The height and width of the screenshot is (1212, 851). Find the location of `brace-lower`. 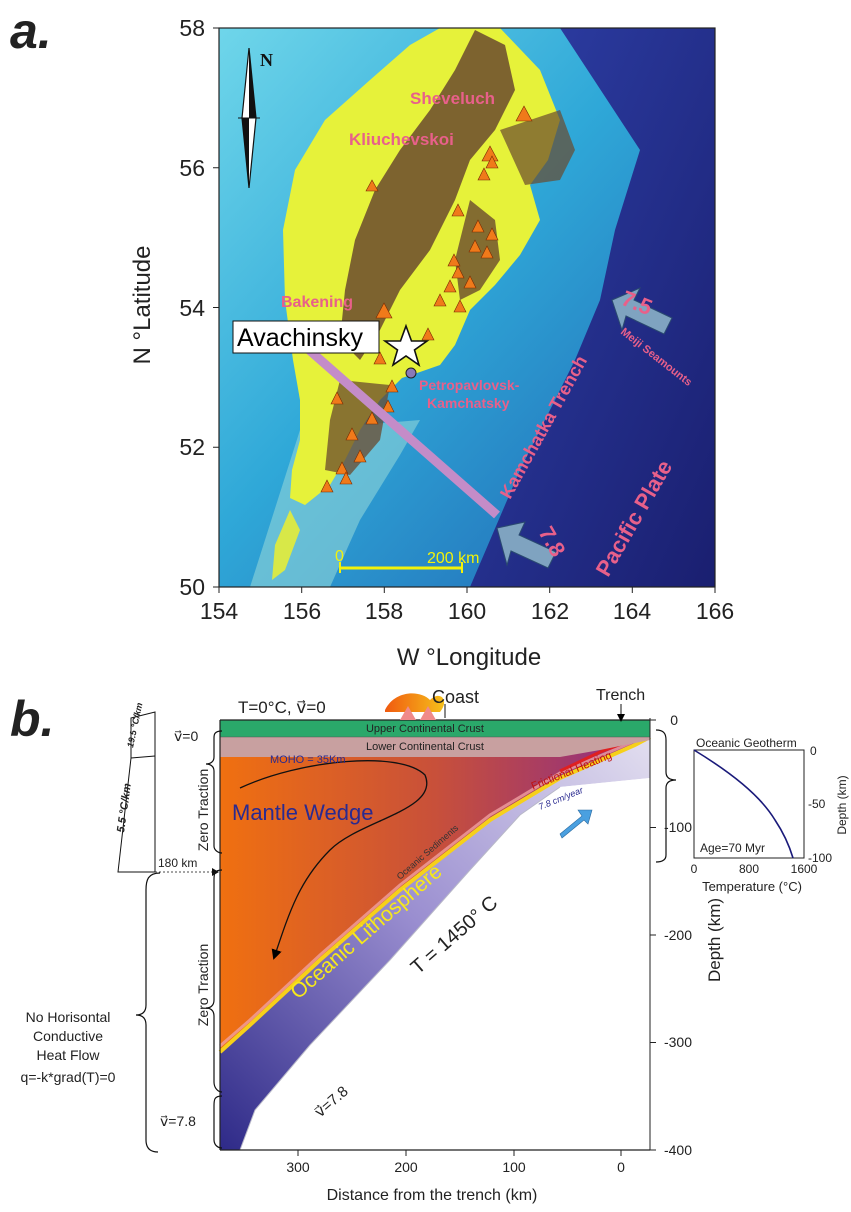

brace-lower is located at coordinates (214, 981).